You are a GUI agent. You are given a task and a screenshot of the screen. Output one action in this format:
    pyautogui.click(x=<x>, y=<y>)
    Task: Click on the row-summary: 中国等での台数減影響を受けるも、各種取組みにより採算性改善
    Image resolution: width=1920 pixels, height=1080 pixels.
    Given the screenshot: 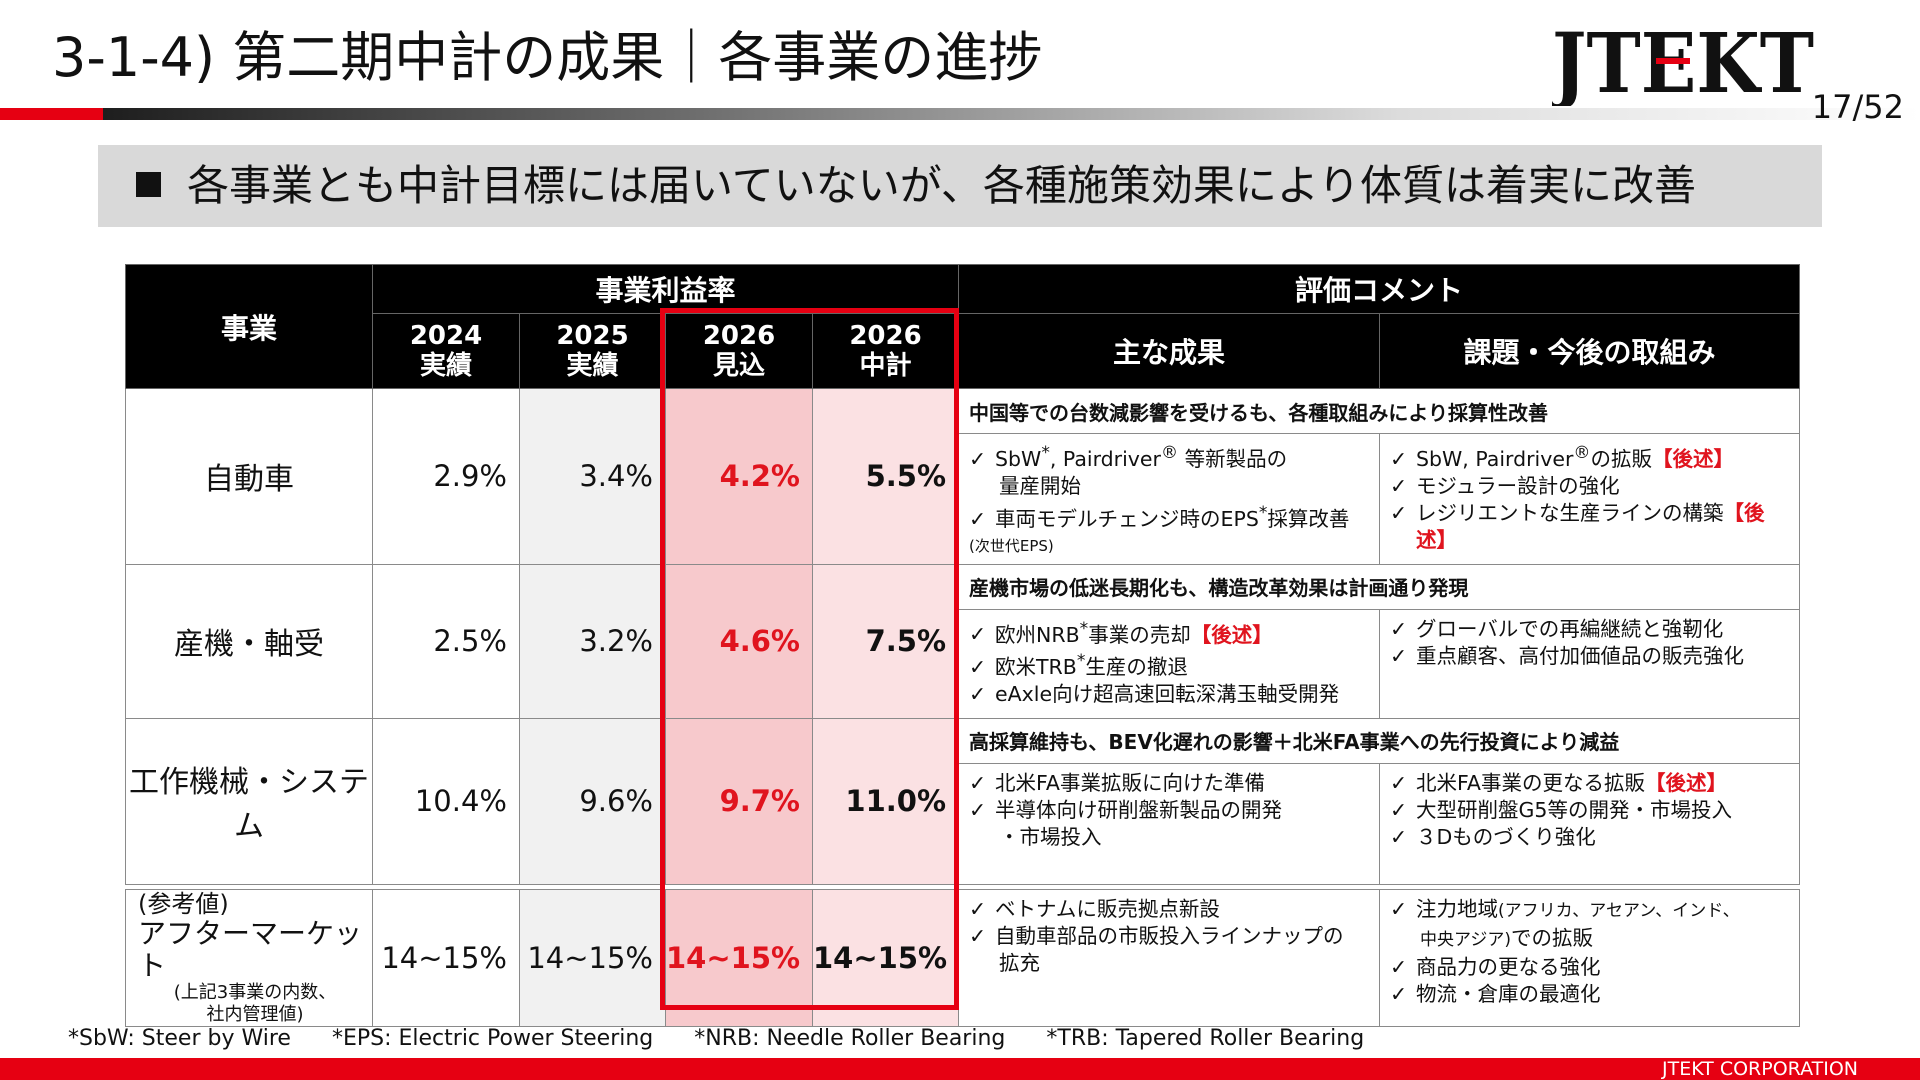 What is the action you would take?
    pyautogui.click(x=1379, y=411)
    